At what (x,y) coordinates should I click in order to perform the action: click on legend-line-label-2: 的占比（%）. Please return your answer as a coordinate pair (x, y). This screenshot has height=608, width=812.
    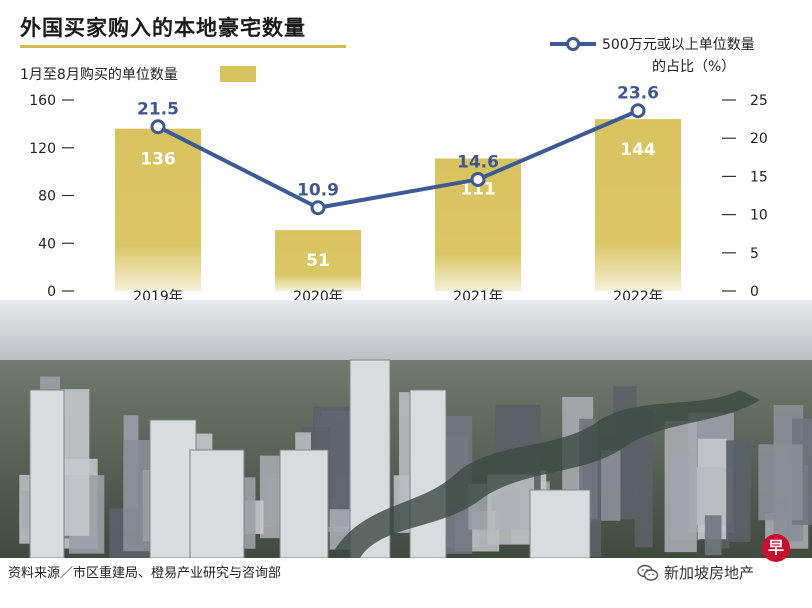
    Looking at the image, I should click on (694, 67).